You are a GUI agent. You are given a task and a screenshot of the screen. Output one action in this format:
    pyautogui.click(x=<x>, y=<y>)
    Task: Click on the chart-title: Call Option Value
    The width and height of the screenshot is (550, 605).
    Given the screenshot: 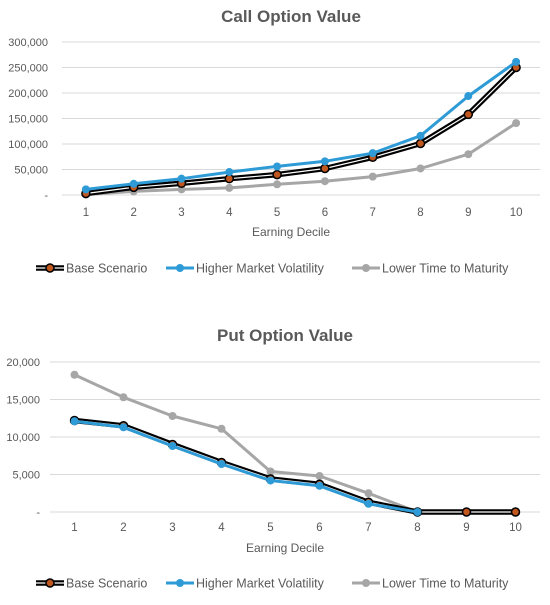 What is the action you would take?
    pyautogui.click(x=291, y=16)
    